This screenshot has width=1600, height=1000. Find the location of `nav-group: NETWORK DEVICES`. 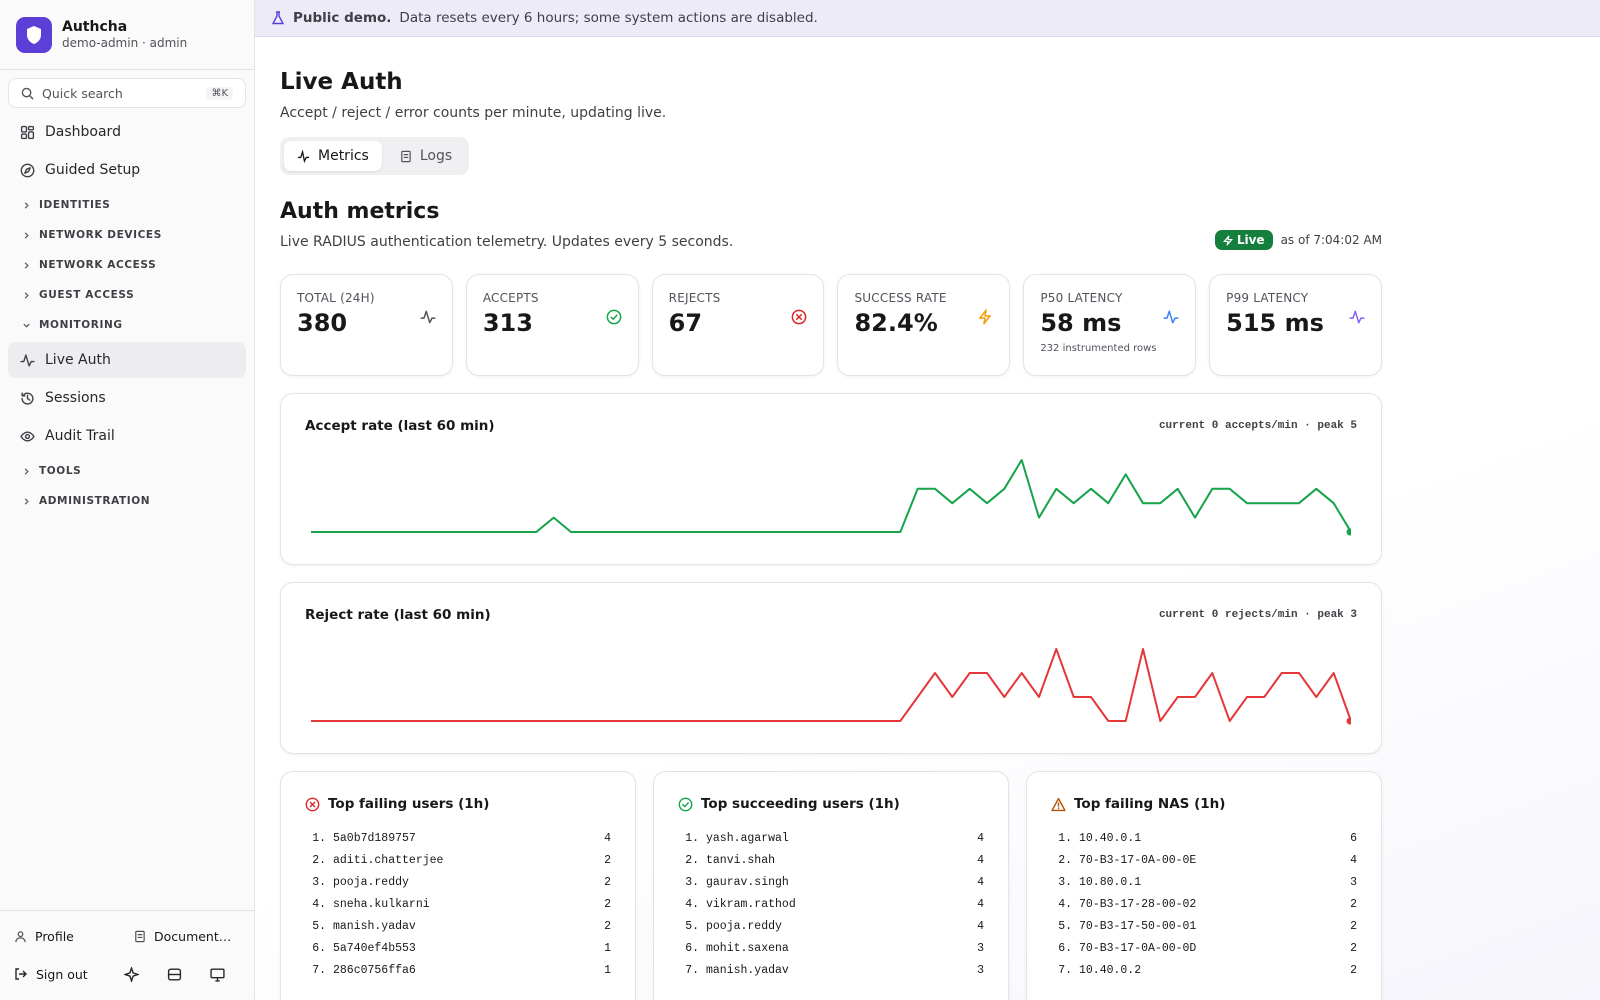

nav-group: NETWORK DEVICES is located at coordinates (127, 235).